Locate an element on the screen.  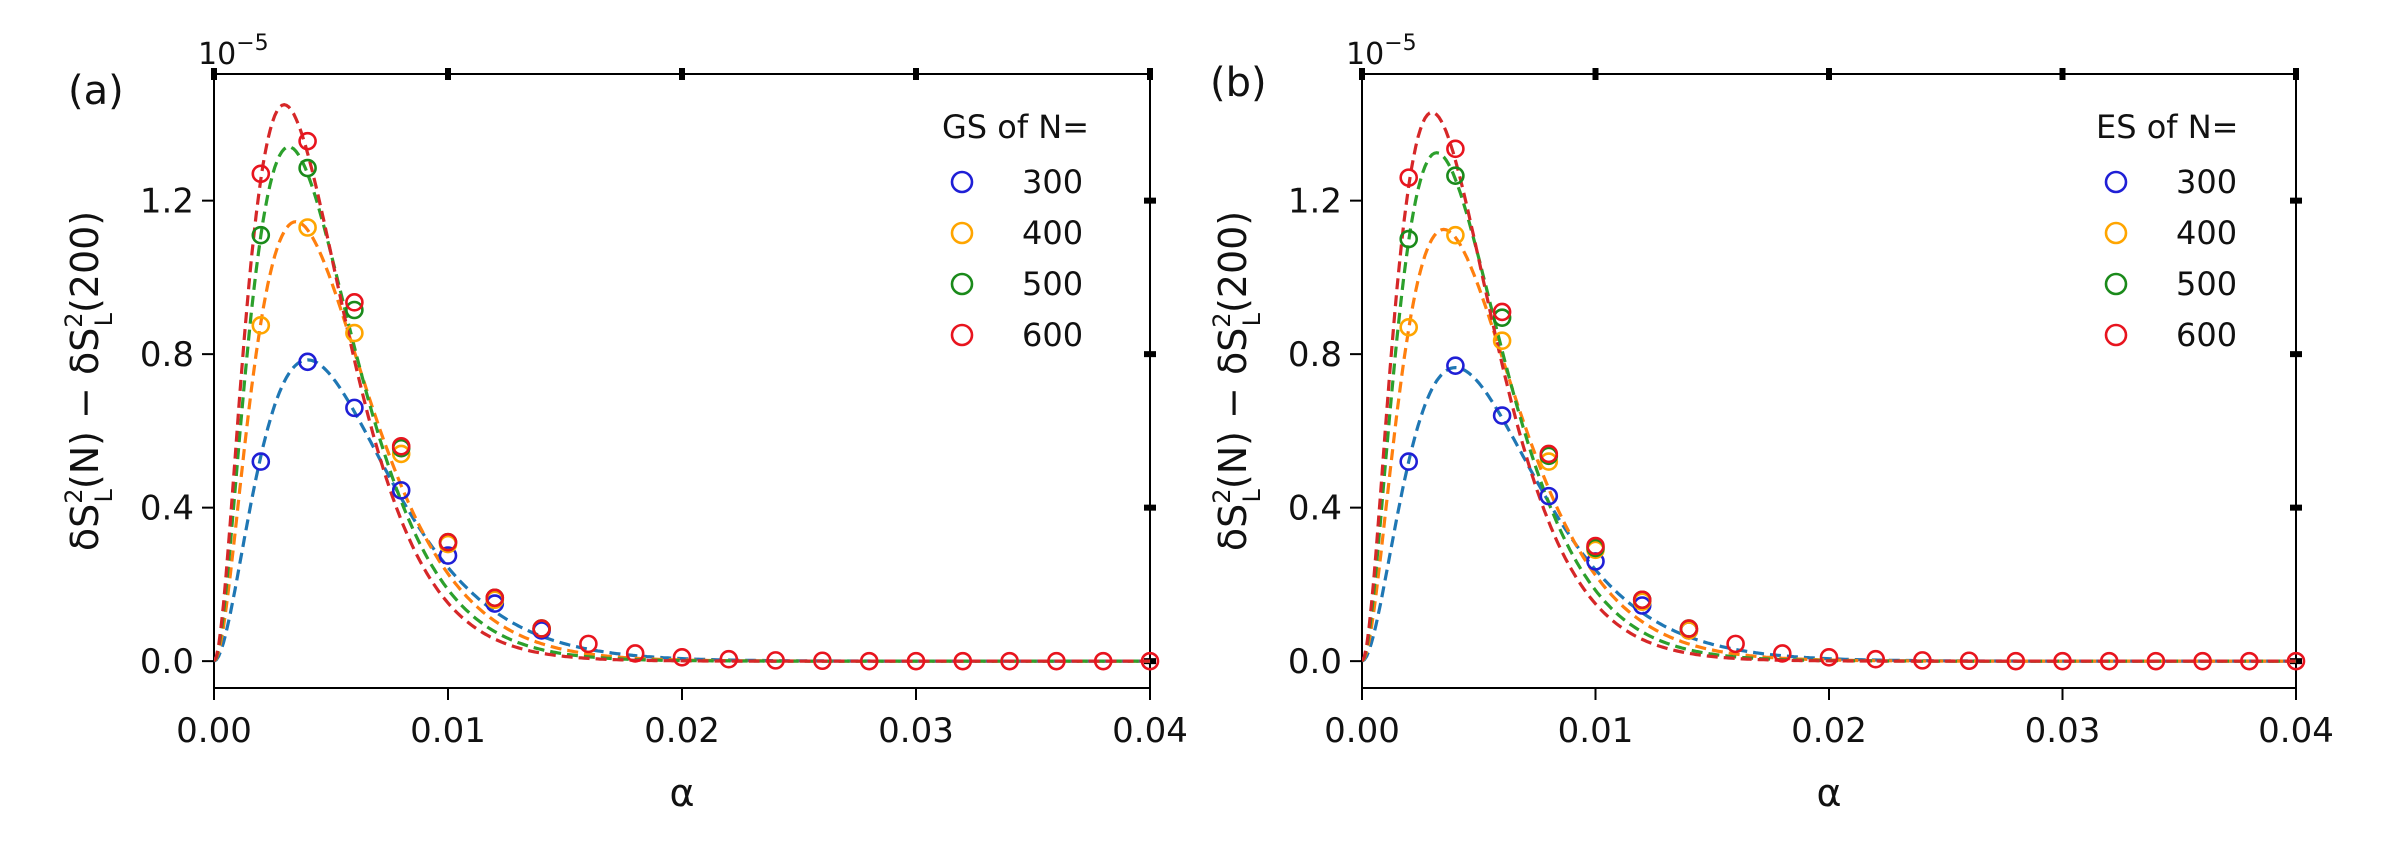
x-tick-label: 0.02 is located at coordinates (1829, 731).